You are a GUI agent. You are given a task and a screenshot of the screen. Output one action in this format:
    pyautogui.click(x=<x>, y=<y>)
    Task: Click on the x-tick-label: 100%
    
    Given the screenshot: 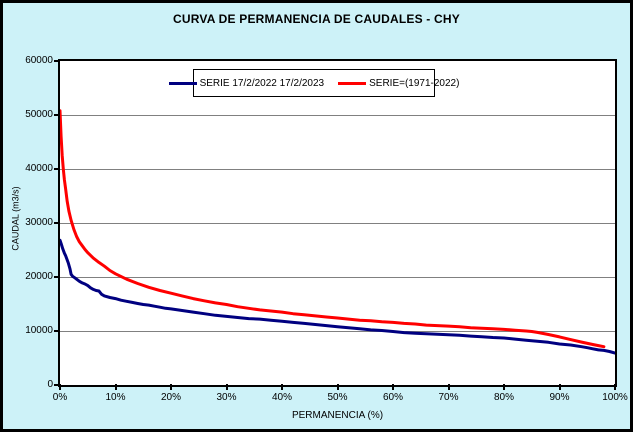 What is the action you would take?
    pyautogui.click(x=615, y=397)
    